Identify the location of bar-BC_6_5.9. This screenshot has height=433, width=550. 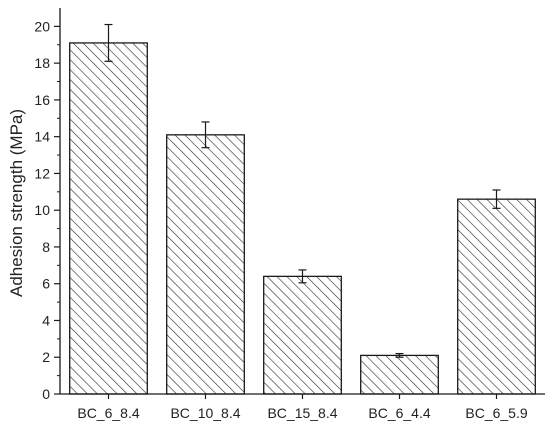
(496, 296).